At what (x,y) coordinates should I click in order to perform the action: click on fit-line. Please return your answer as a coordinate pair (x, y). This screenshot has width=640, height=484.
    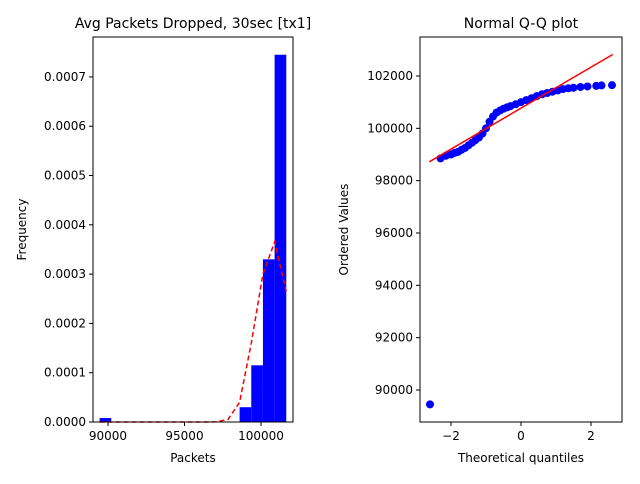
    Looking at the image, I should click on (521, 108).